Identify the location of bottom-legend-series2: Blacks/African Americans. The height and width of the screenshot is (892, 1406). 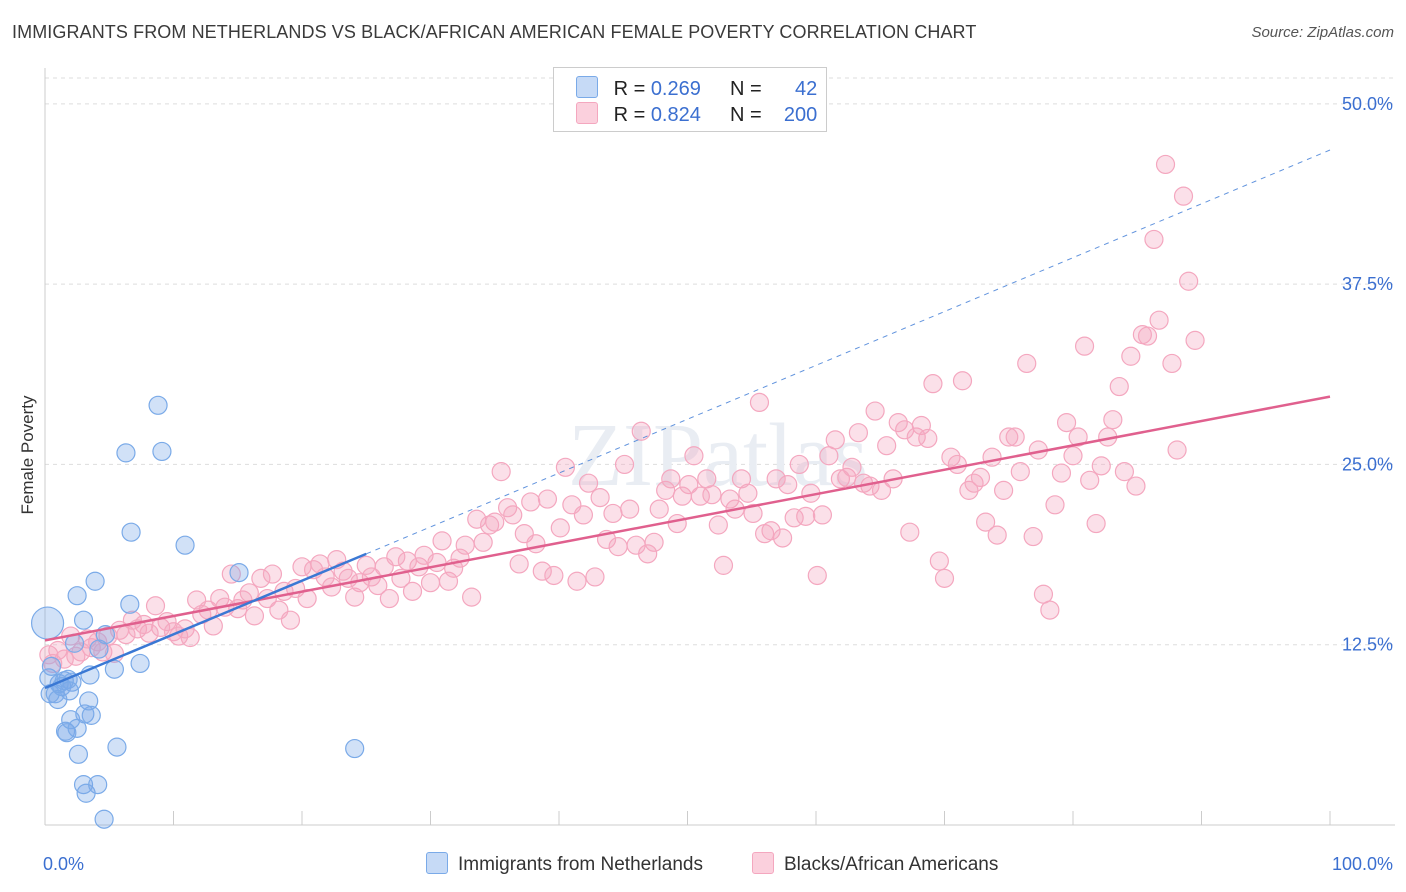
(875, 864).